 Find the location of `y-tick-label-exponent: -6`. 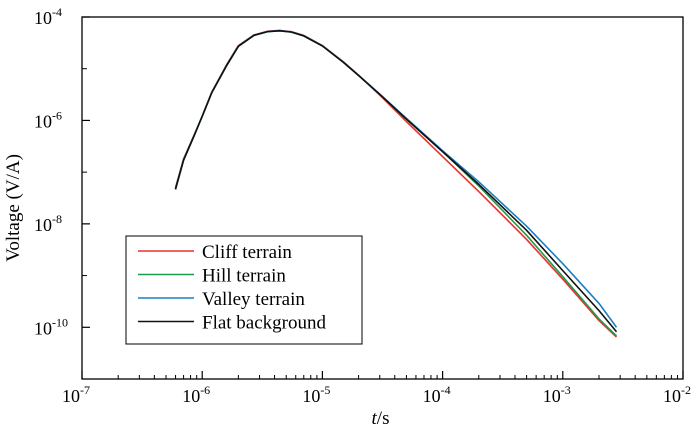

y-tick-label-exponent: -6 is located at coordinates (57, 115).